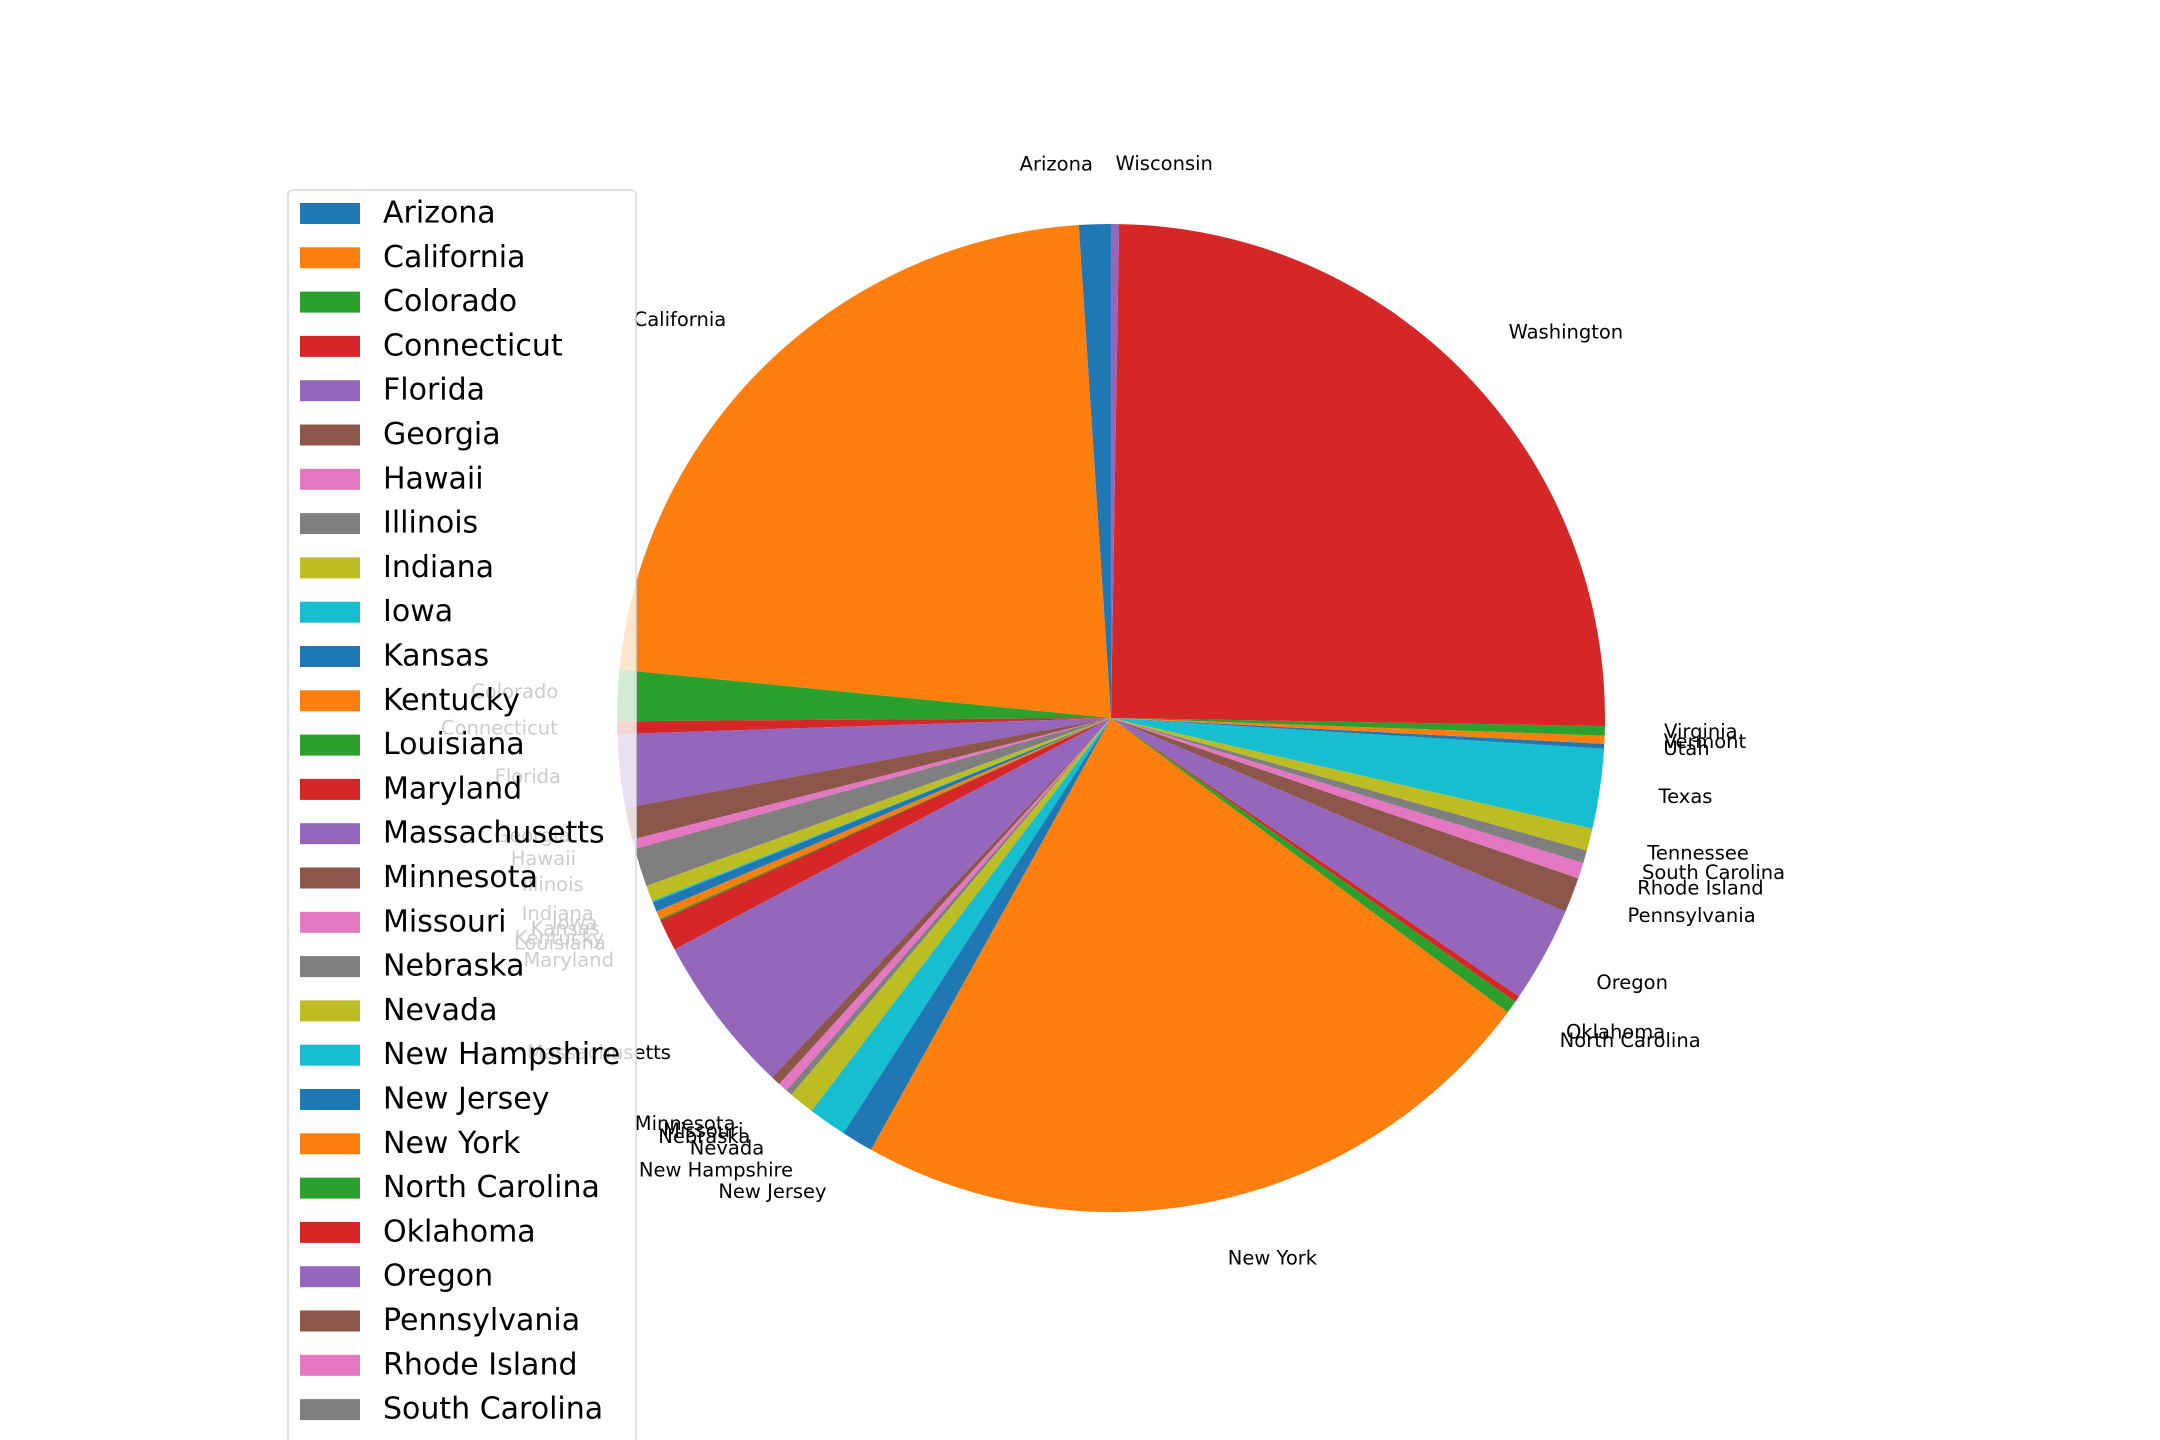 Image resolution: width=2160 pixels, height=1440 pixels. Describe the element at coordinates (460, 1438) in the screenshot. I see `legend-label-tennessee: Tennessee` at that location.